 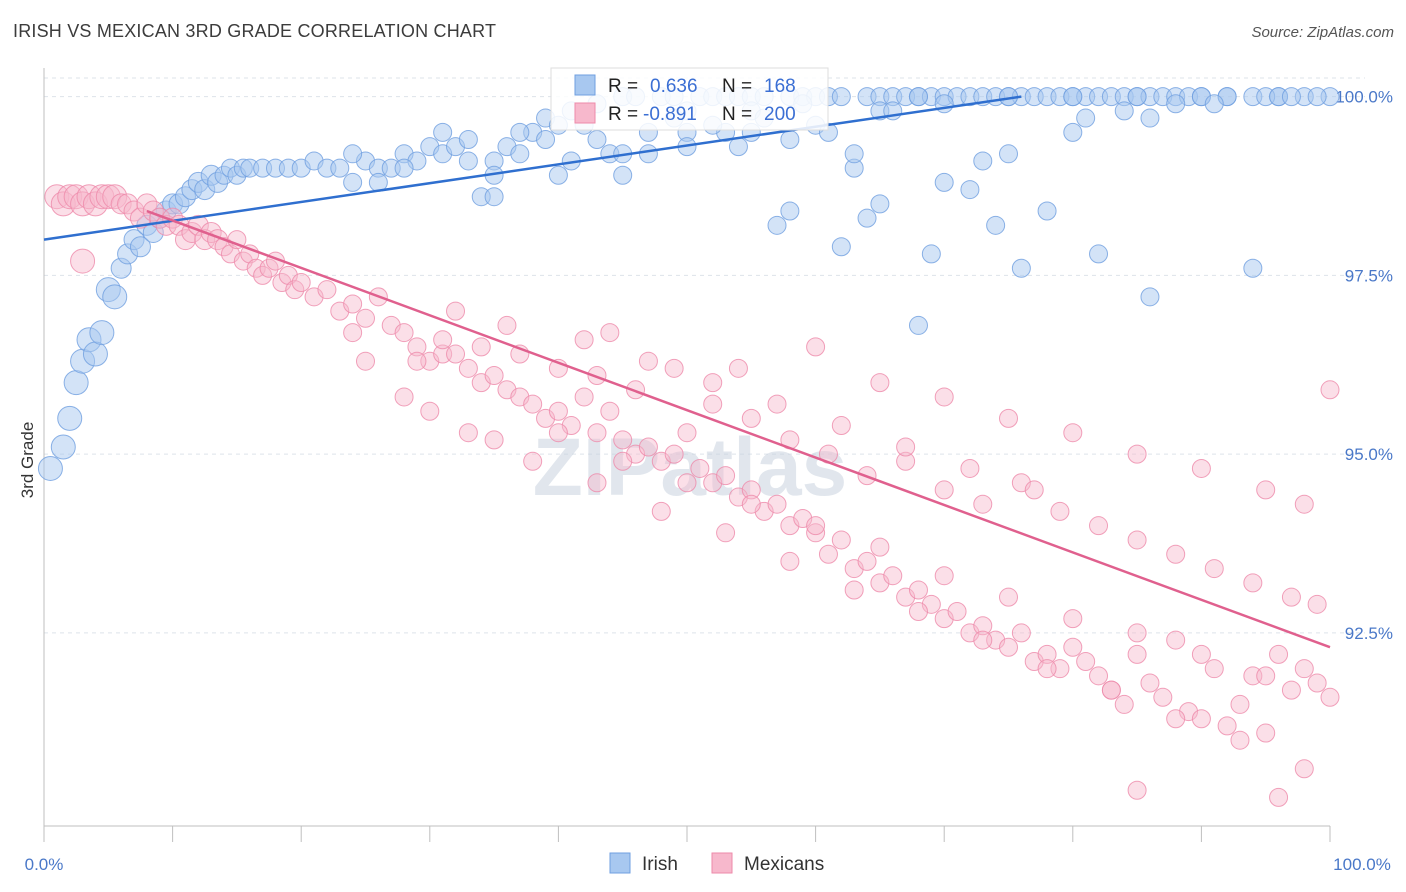 What do you see at coordinates (623, 86) in the screenshot?
I see `irish-r-label: R =` at bounding box center [623, 86].